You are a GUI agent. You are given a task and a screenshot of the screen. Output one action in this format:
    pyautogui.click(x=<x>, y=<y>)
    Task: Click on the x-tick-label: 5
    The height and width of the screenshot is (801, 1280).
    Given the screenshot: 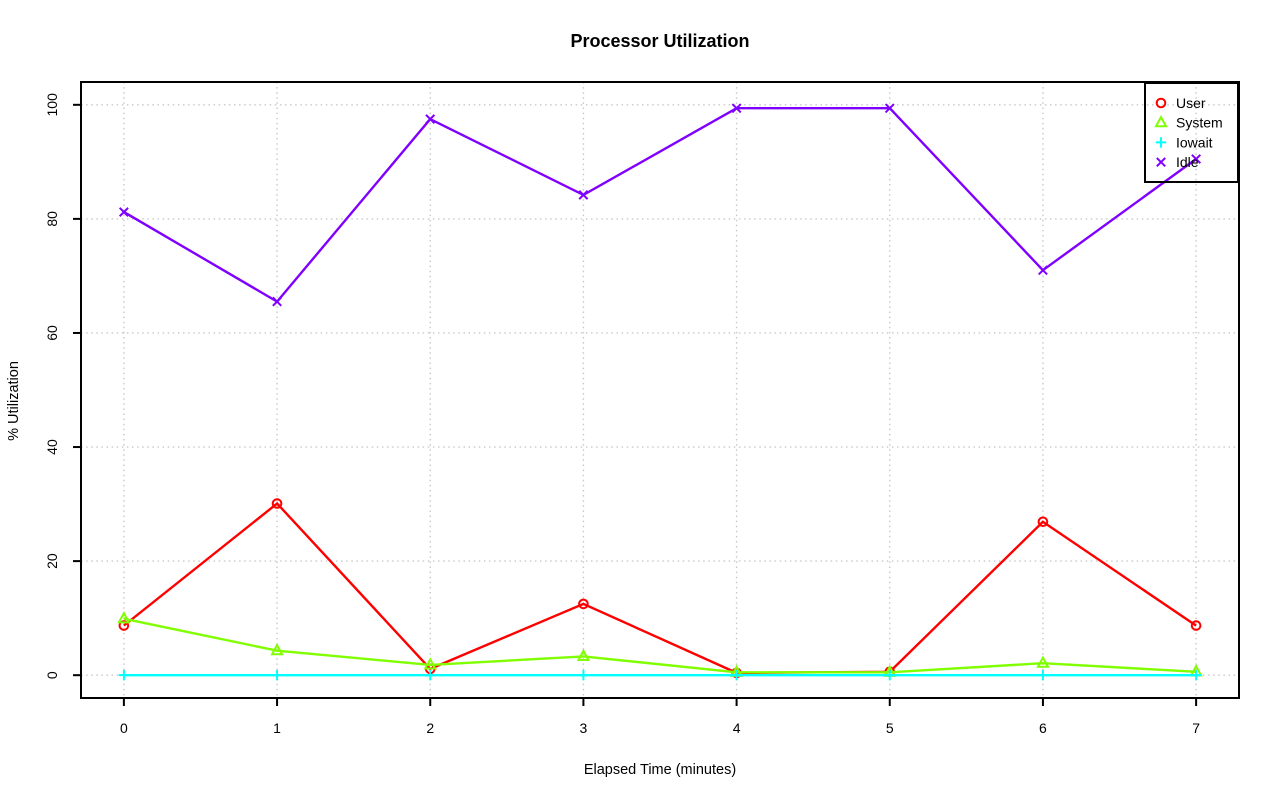 What is the action you would take?
    pyautogui.click(x=890, y=728)
    